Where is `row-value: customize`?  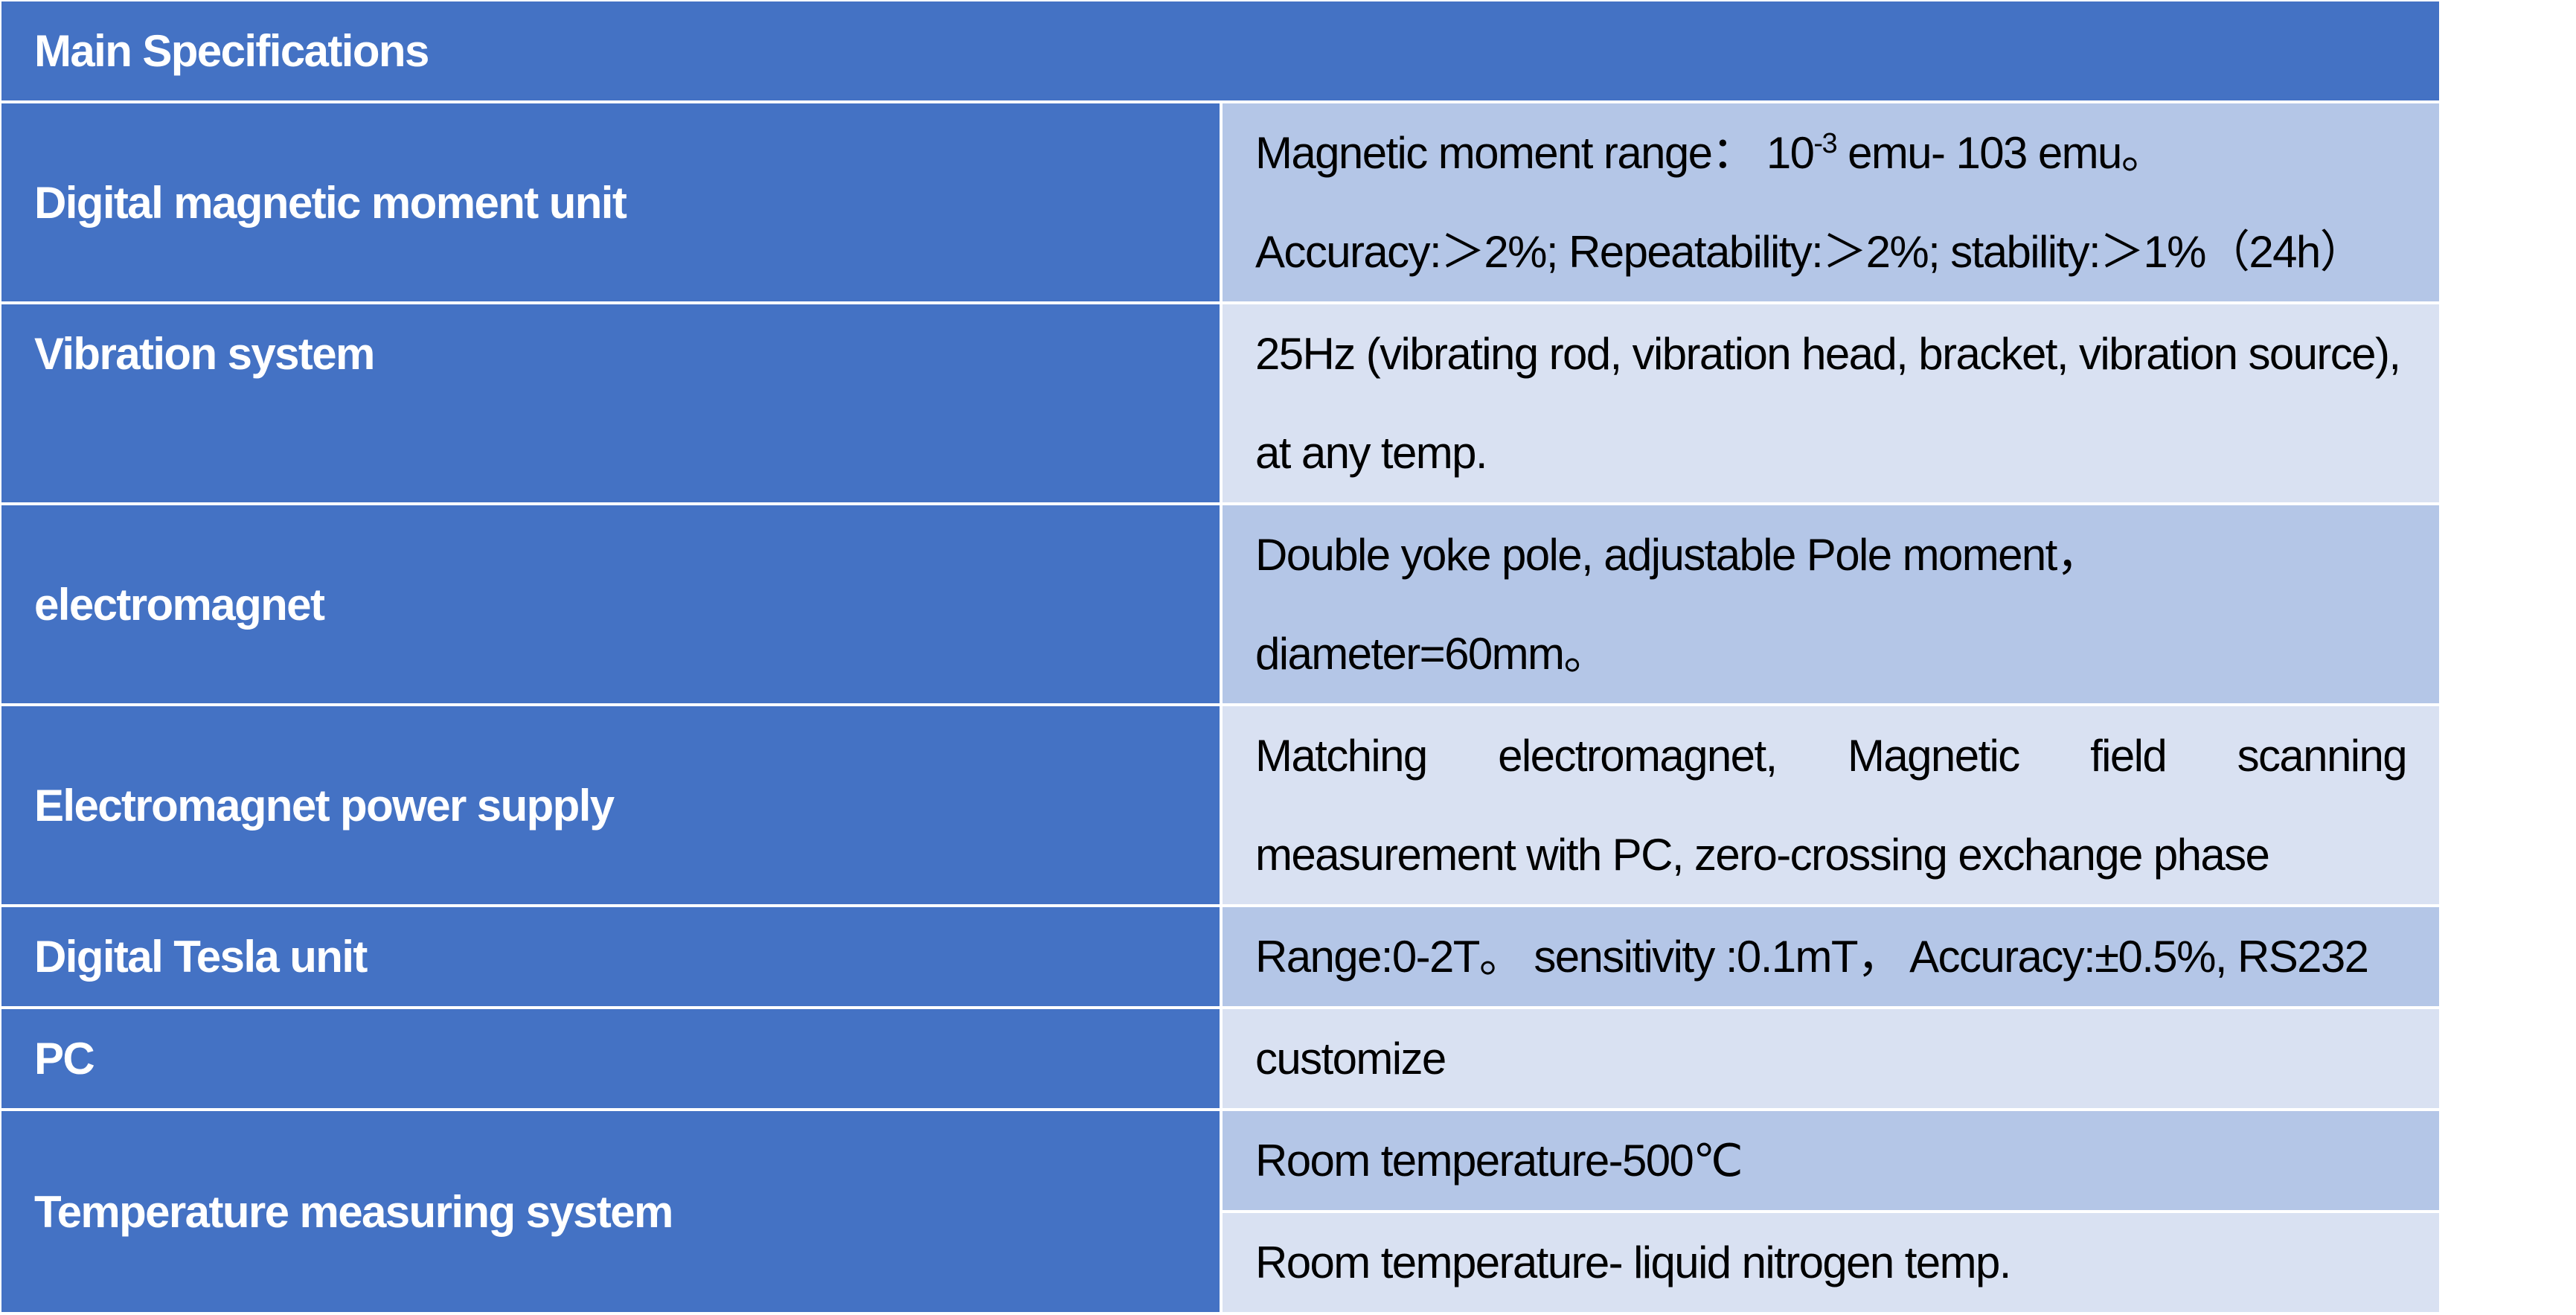
row-value: customize is located at coordinates (1831, 1058).